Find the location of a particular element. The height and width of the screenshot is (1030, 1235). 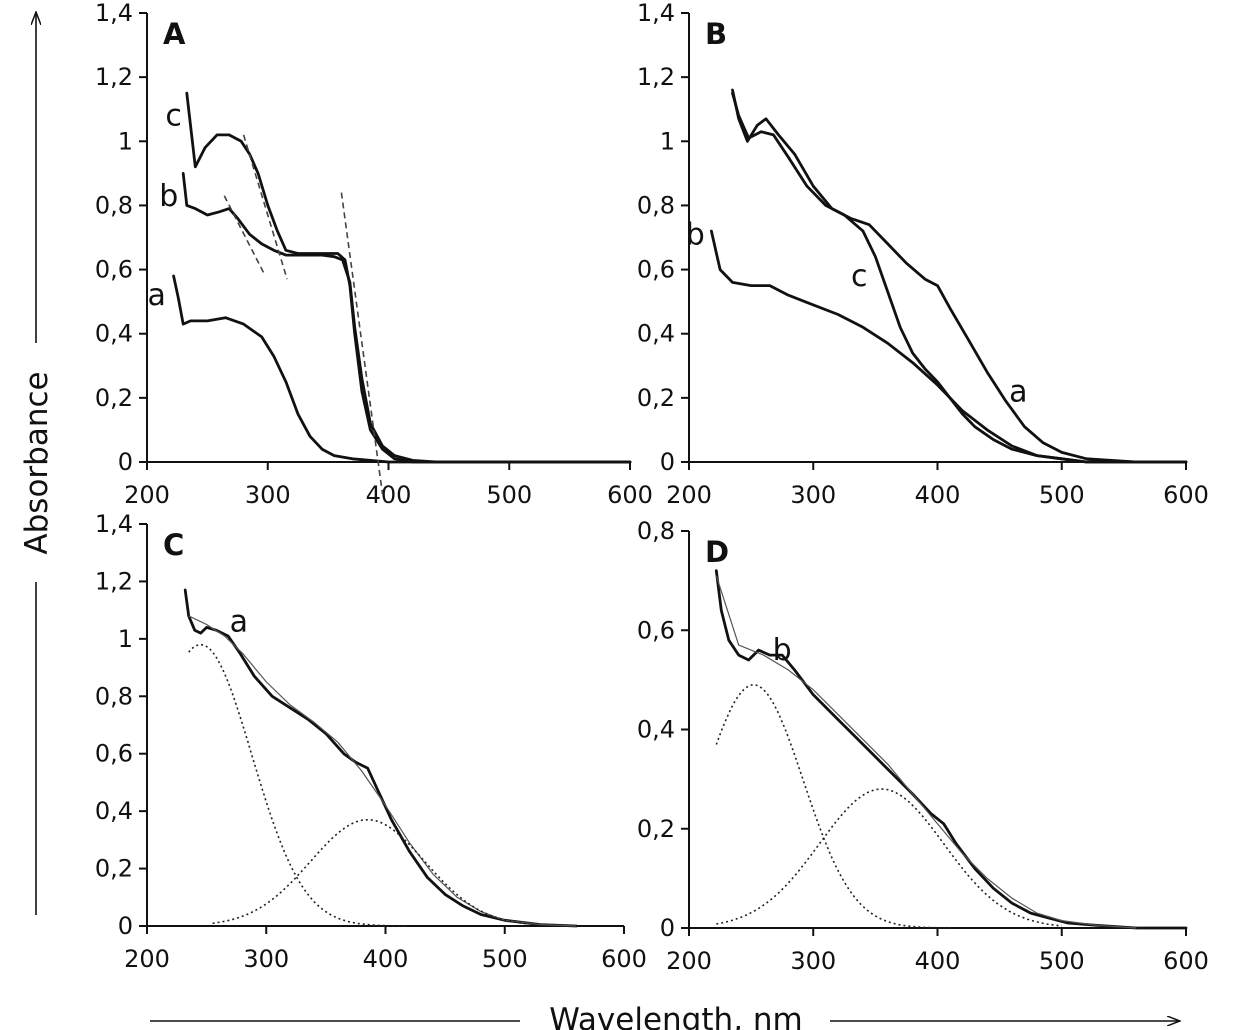

panel-c-x-tick-label: 300 is located at coordinates (266, 959).